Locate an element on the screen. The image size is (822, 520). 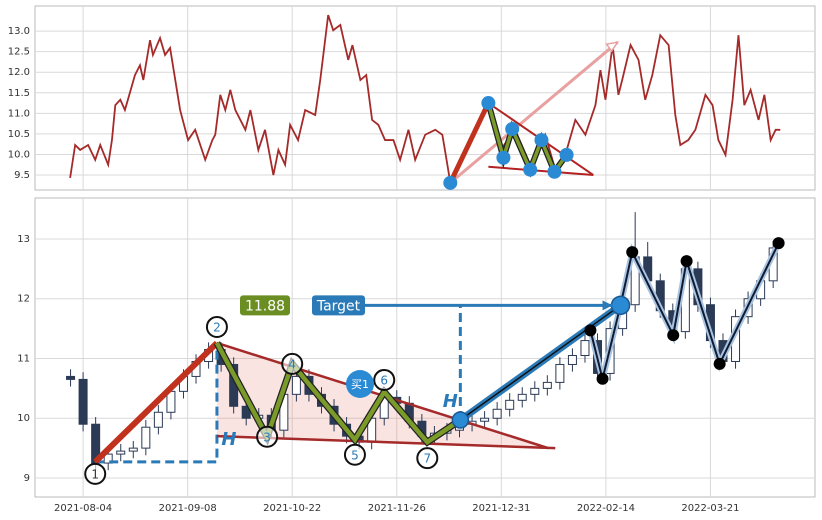
height-measure is located at coordinates (157, 403).